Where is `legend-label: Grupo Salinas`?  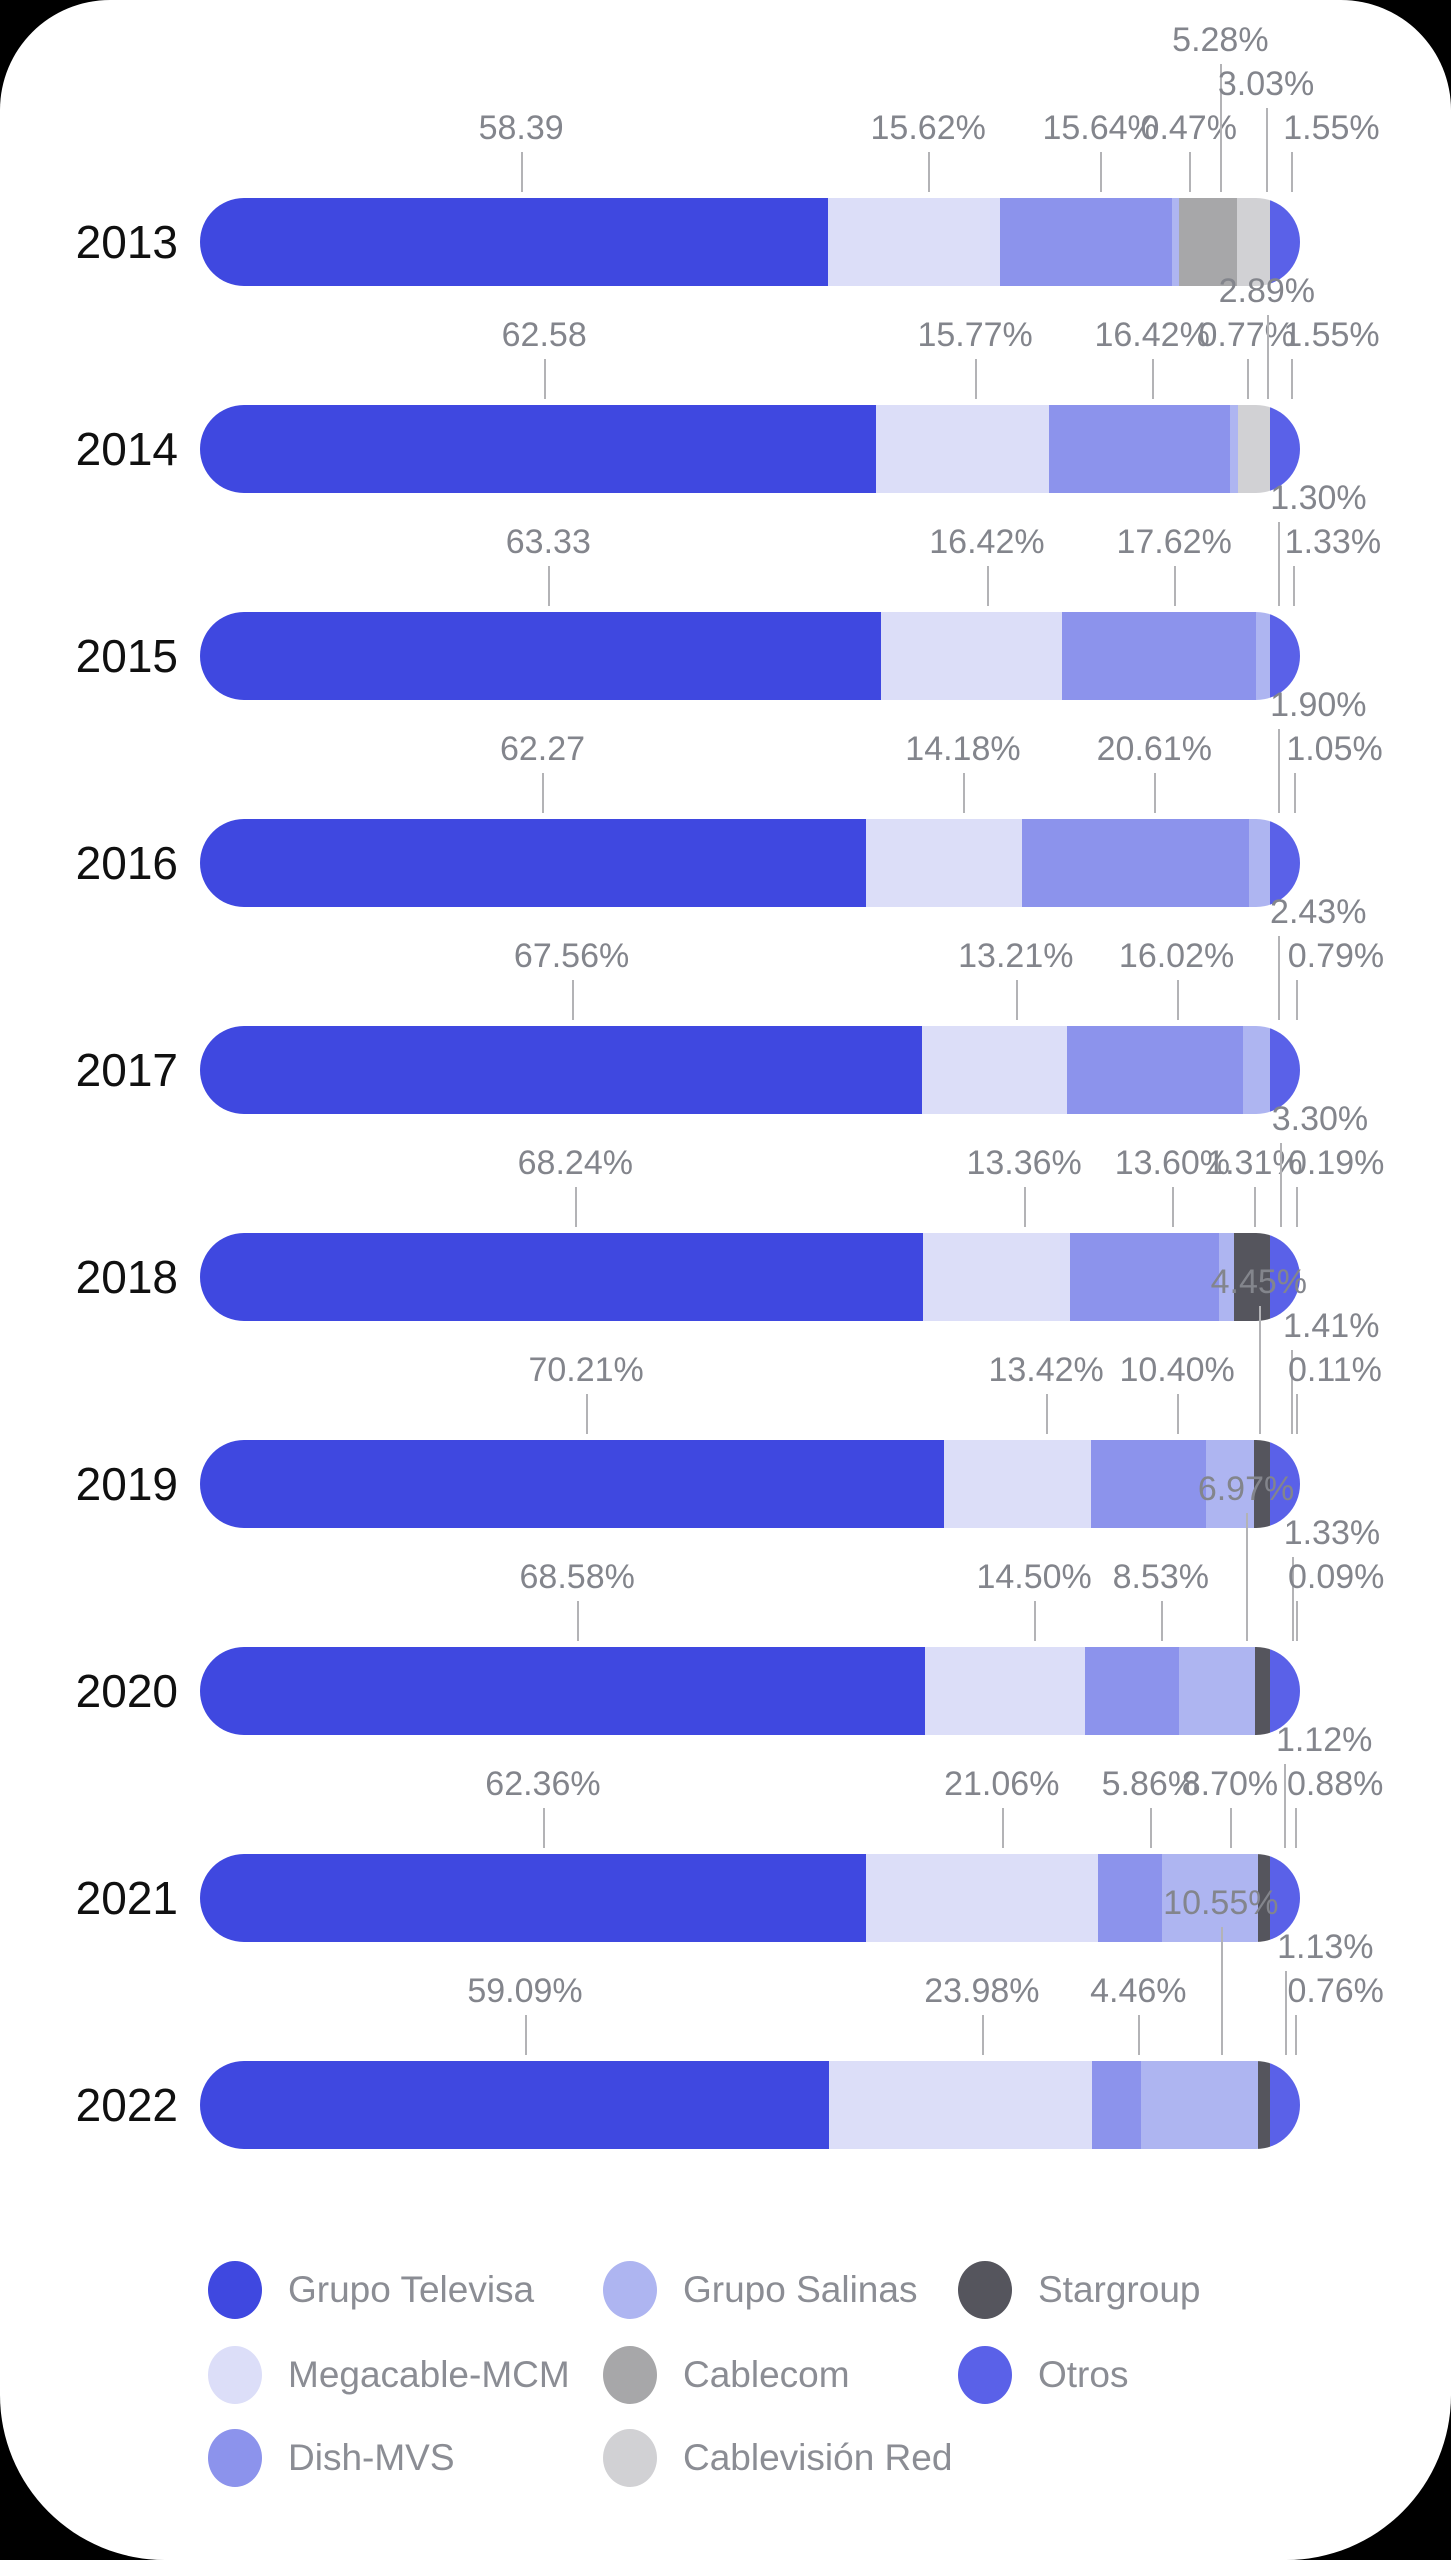 legend-label: Grupo Salinas is located at coordinates (800, 2289).